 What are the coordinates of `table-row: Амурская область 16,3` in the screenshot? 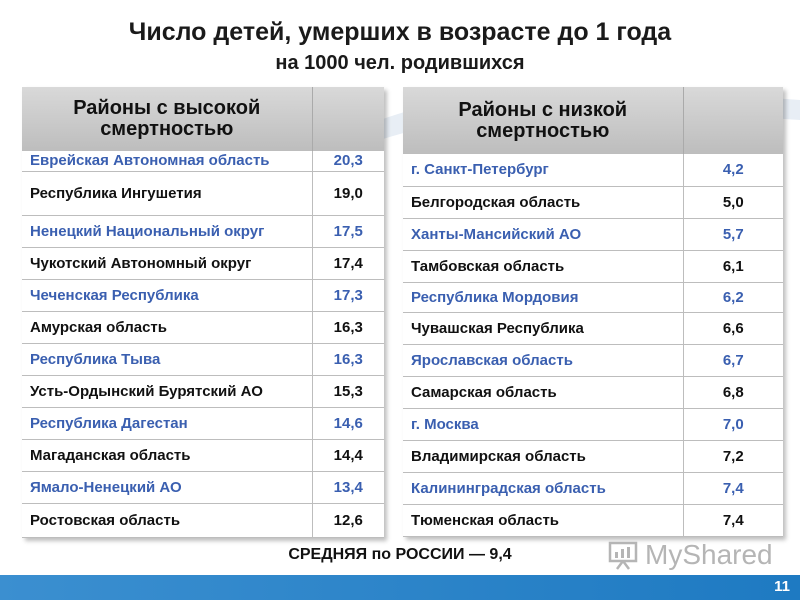 It's located at (203, 327).